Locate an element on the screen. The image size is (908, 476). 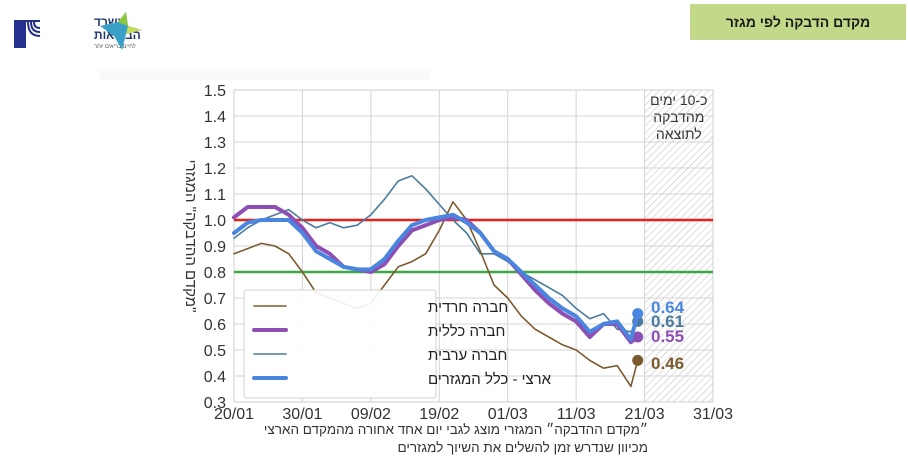
y-tick-label: 0.6 is located at coordinates (215, 325).